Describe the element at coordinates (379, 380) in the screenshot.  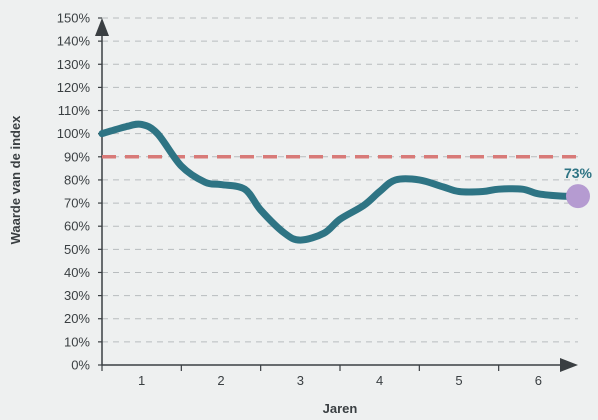
I see `x-tick-label: 4` at that location.